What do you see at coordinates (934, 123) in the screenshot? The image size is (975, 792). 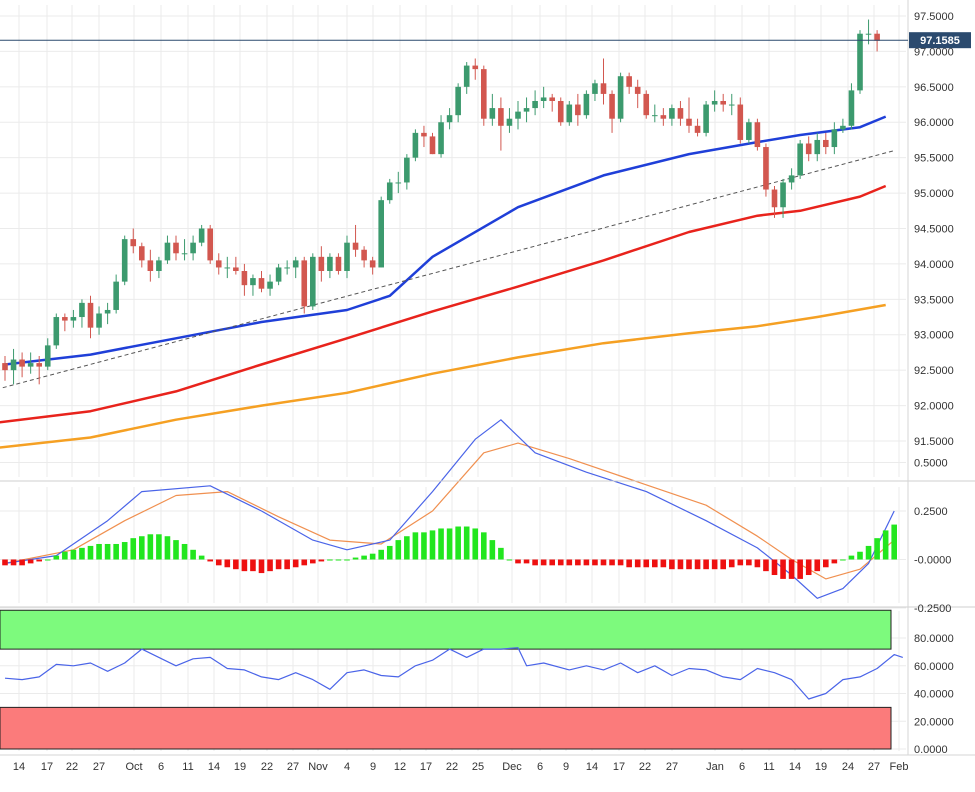 I see `price-tick-label: 96.0000` at bounding box center [934, 123].